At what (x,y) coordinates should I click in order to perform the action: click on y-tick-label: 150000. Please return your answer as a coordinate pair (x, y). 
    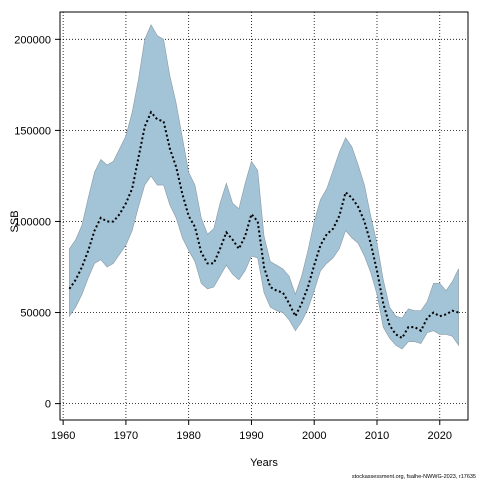
    Looking at the image, I should click on (32, 131).